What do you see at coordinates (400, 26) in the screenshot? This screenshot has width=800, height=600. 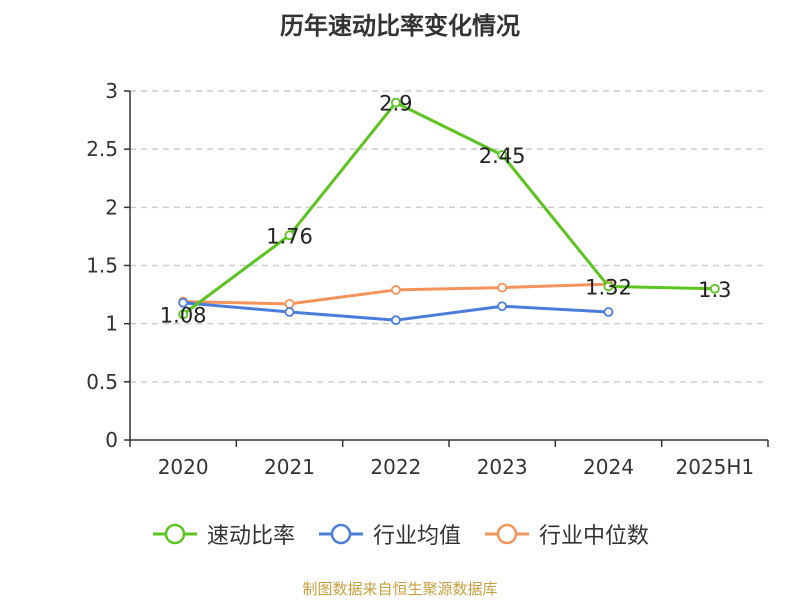 I see `chart-title: 历年速动比率变化情况` at bounding box center [400, 26].